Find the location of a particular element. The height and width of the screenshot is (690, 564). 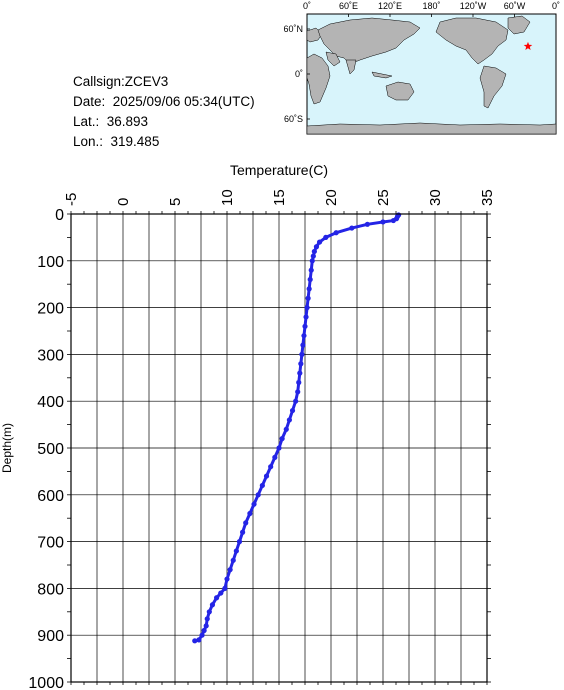

y-axis-label: Depth(m) is located at coordinates (7, 448).